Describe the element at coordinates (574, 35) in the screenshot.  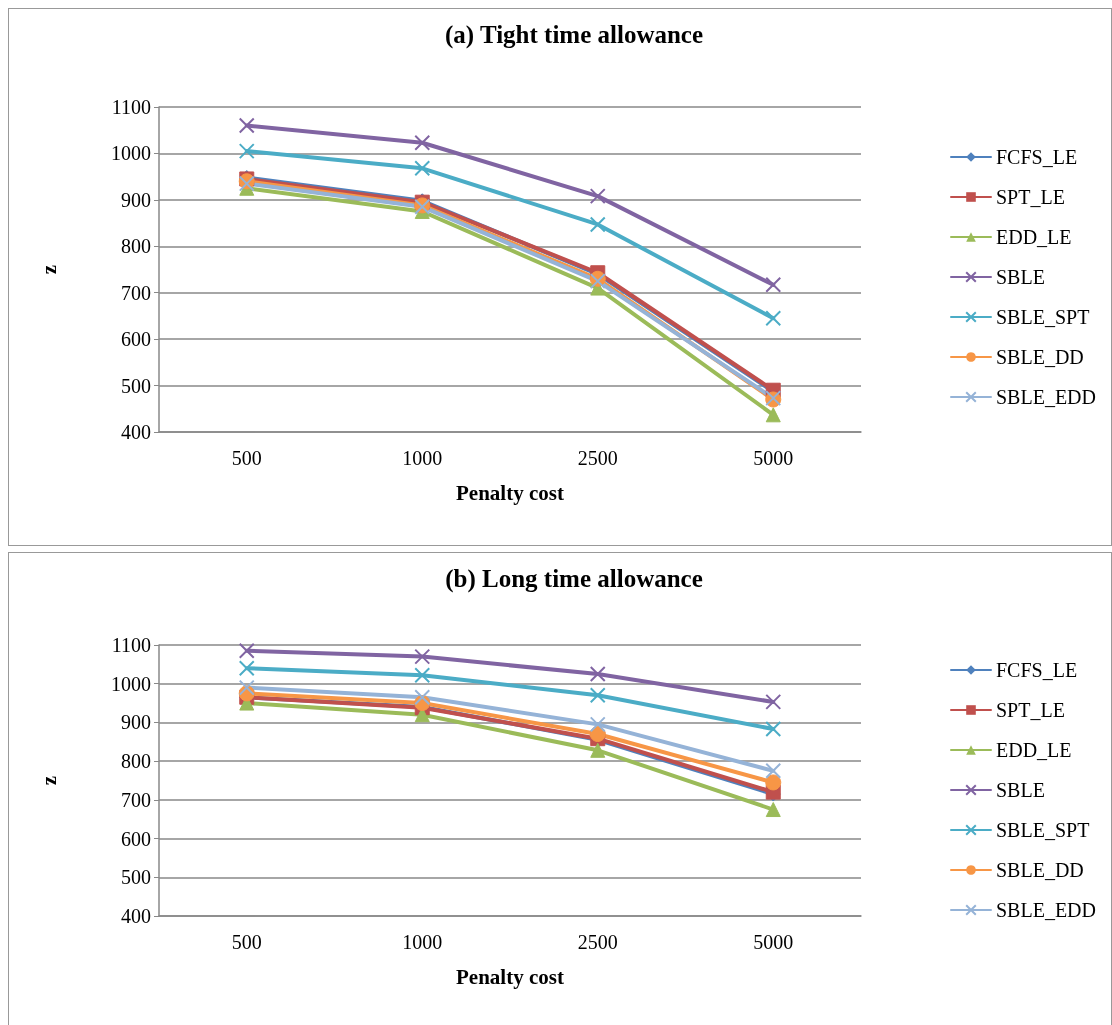
I see `chart-title: (a) Tight time allowance` at that location.